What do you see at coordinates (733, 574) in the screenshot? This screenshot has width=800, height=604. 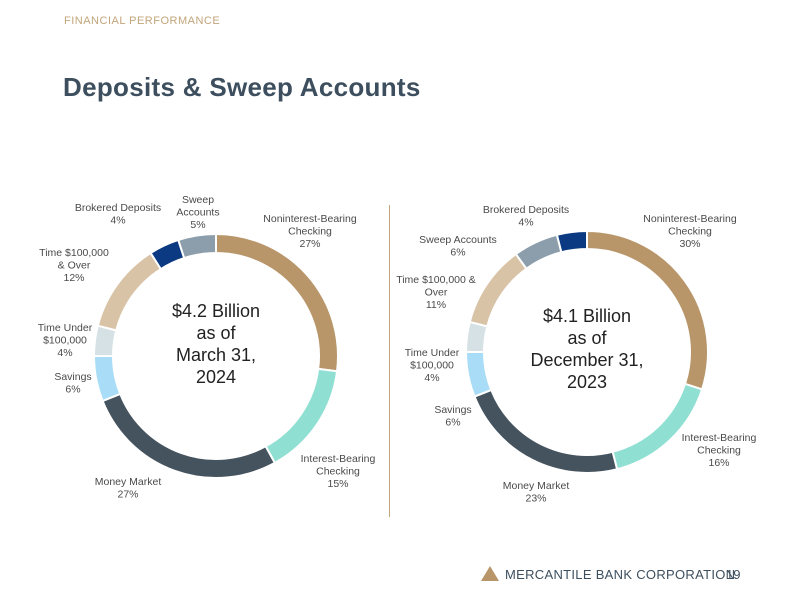 I see `page-number: 19` at bounding box center [733, 574].